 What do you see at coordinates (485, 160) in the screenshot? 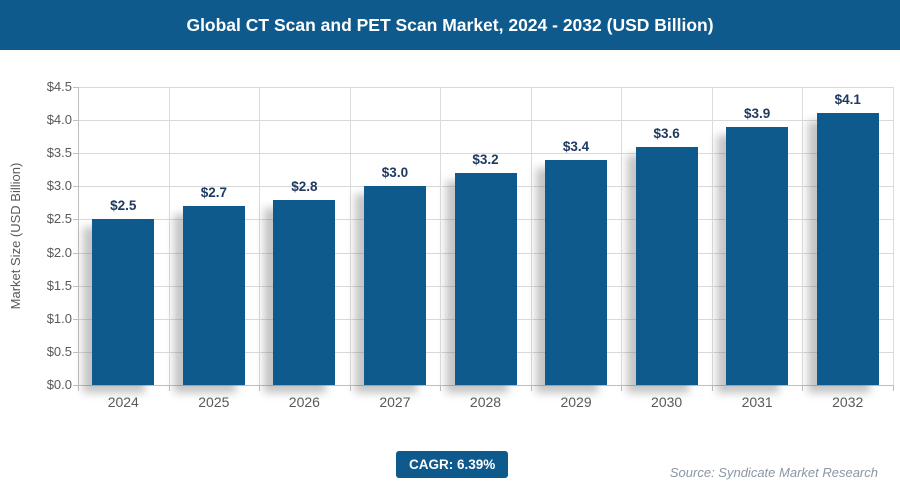
I see `bar-value-label: $3.2` at bounding box center [485, 160].